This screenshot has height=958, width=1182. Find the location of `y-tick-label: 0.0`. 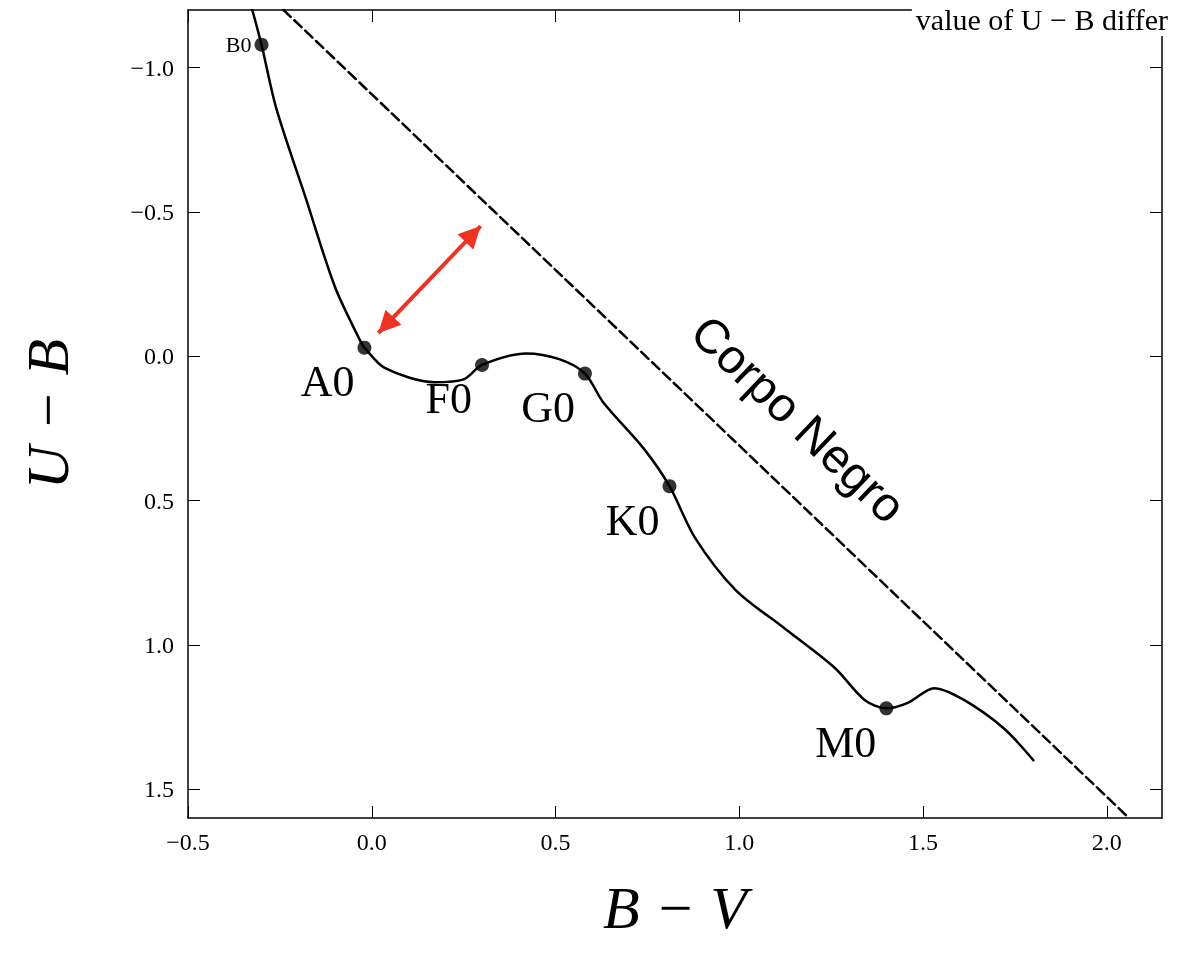

y-tick-label: 0.0 is located at coordinates (159, 356).